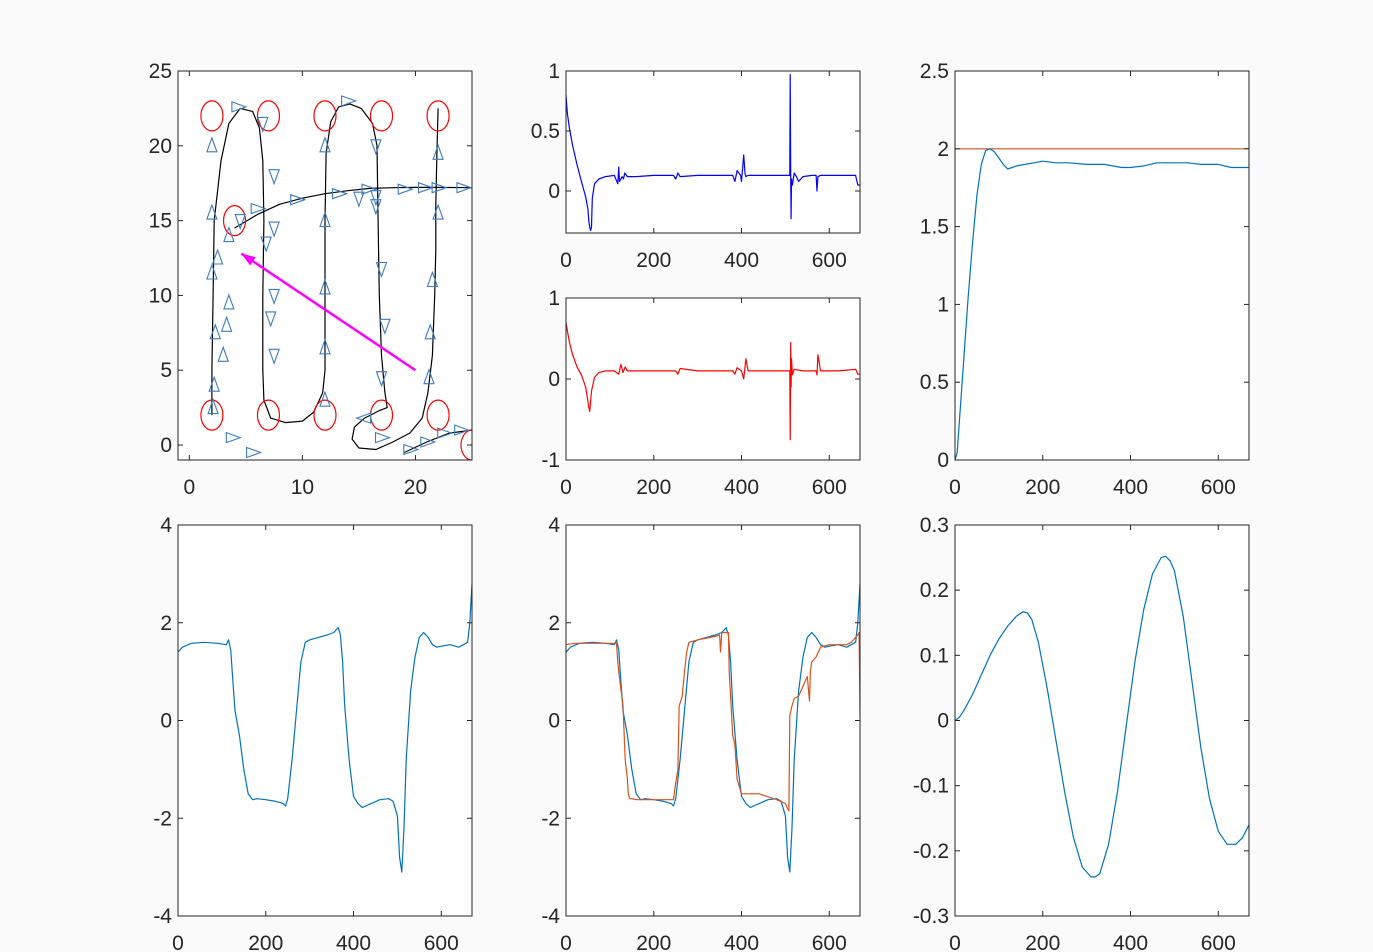 Image resolution: width=1373 pixels, height=952 pixels. I want to click on y-tick-label: 20, so click(160, 146).